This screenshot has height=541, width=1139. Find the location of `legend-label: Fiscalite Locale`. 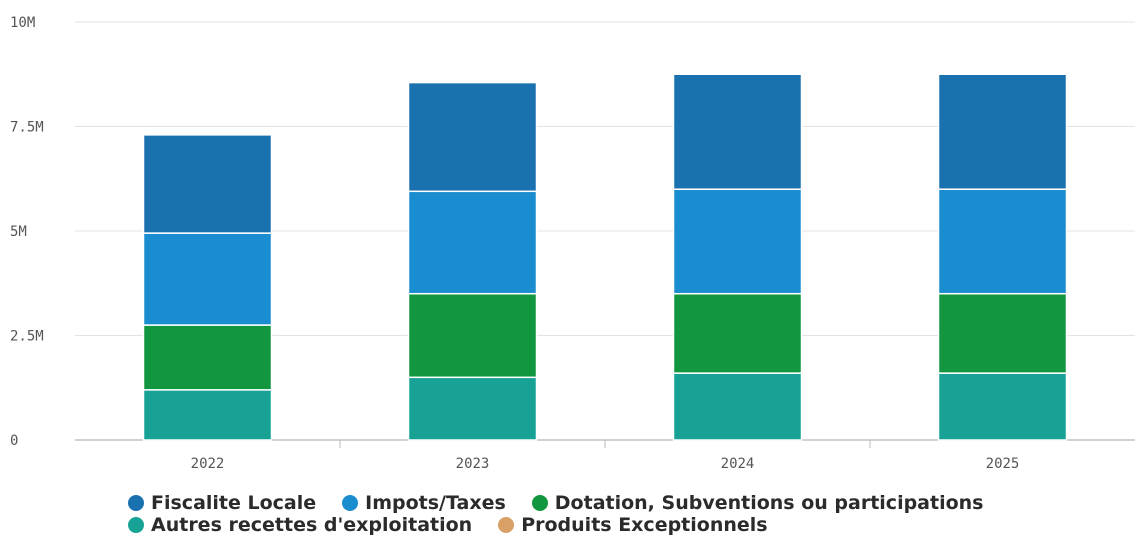

legend-label: Fiscalite Locale is located at coordinates (234, 503).